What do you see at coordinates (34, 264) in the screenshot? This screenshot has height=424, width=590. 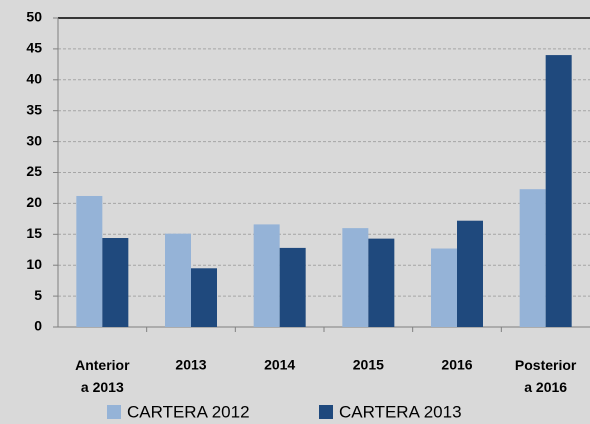 I see `y-tick-label: 10` at bounding box center [34, 264].